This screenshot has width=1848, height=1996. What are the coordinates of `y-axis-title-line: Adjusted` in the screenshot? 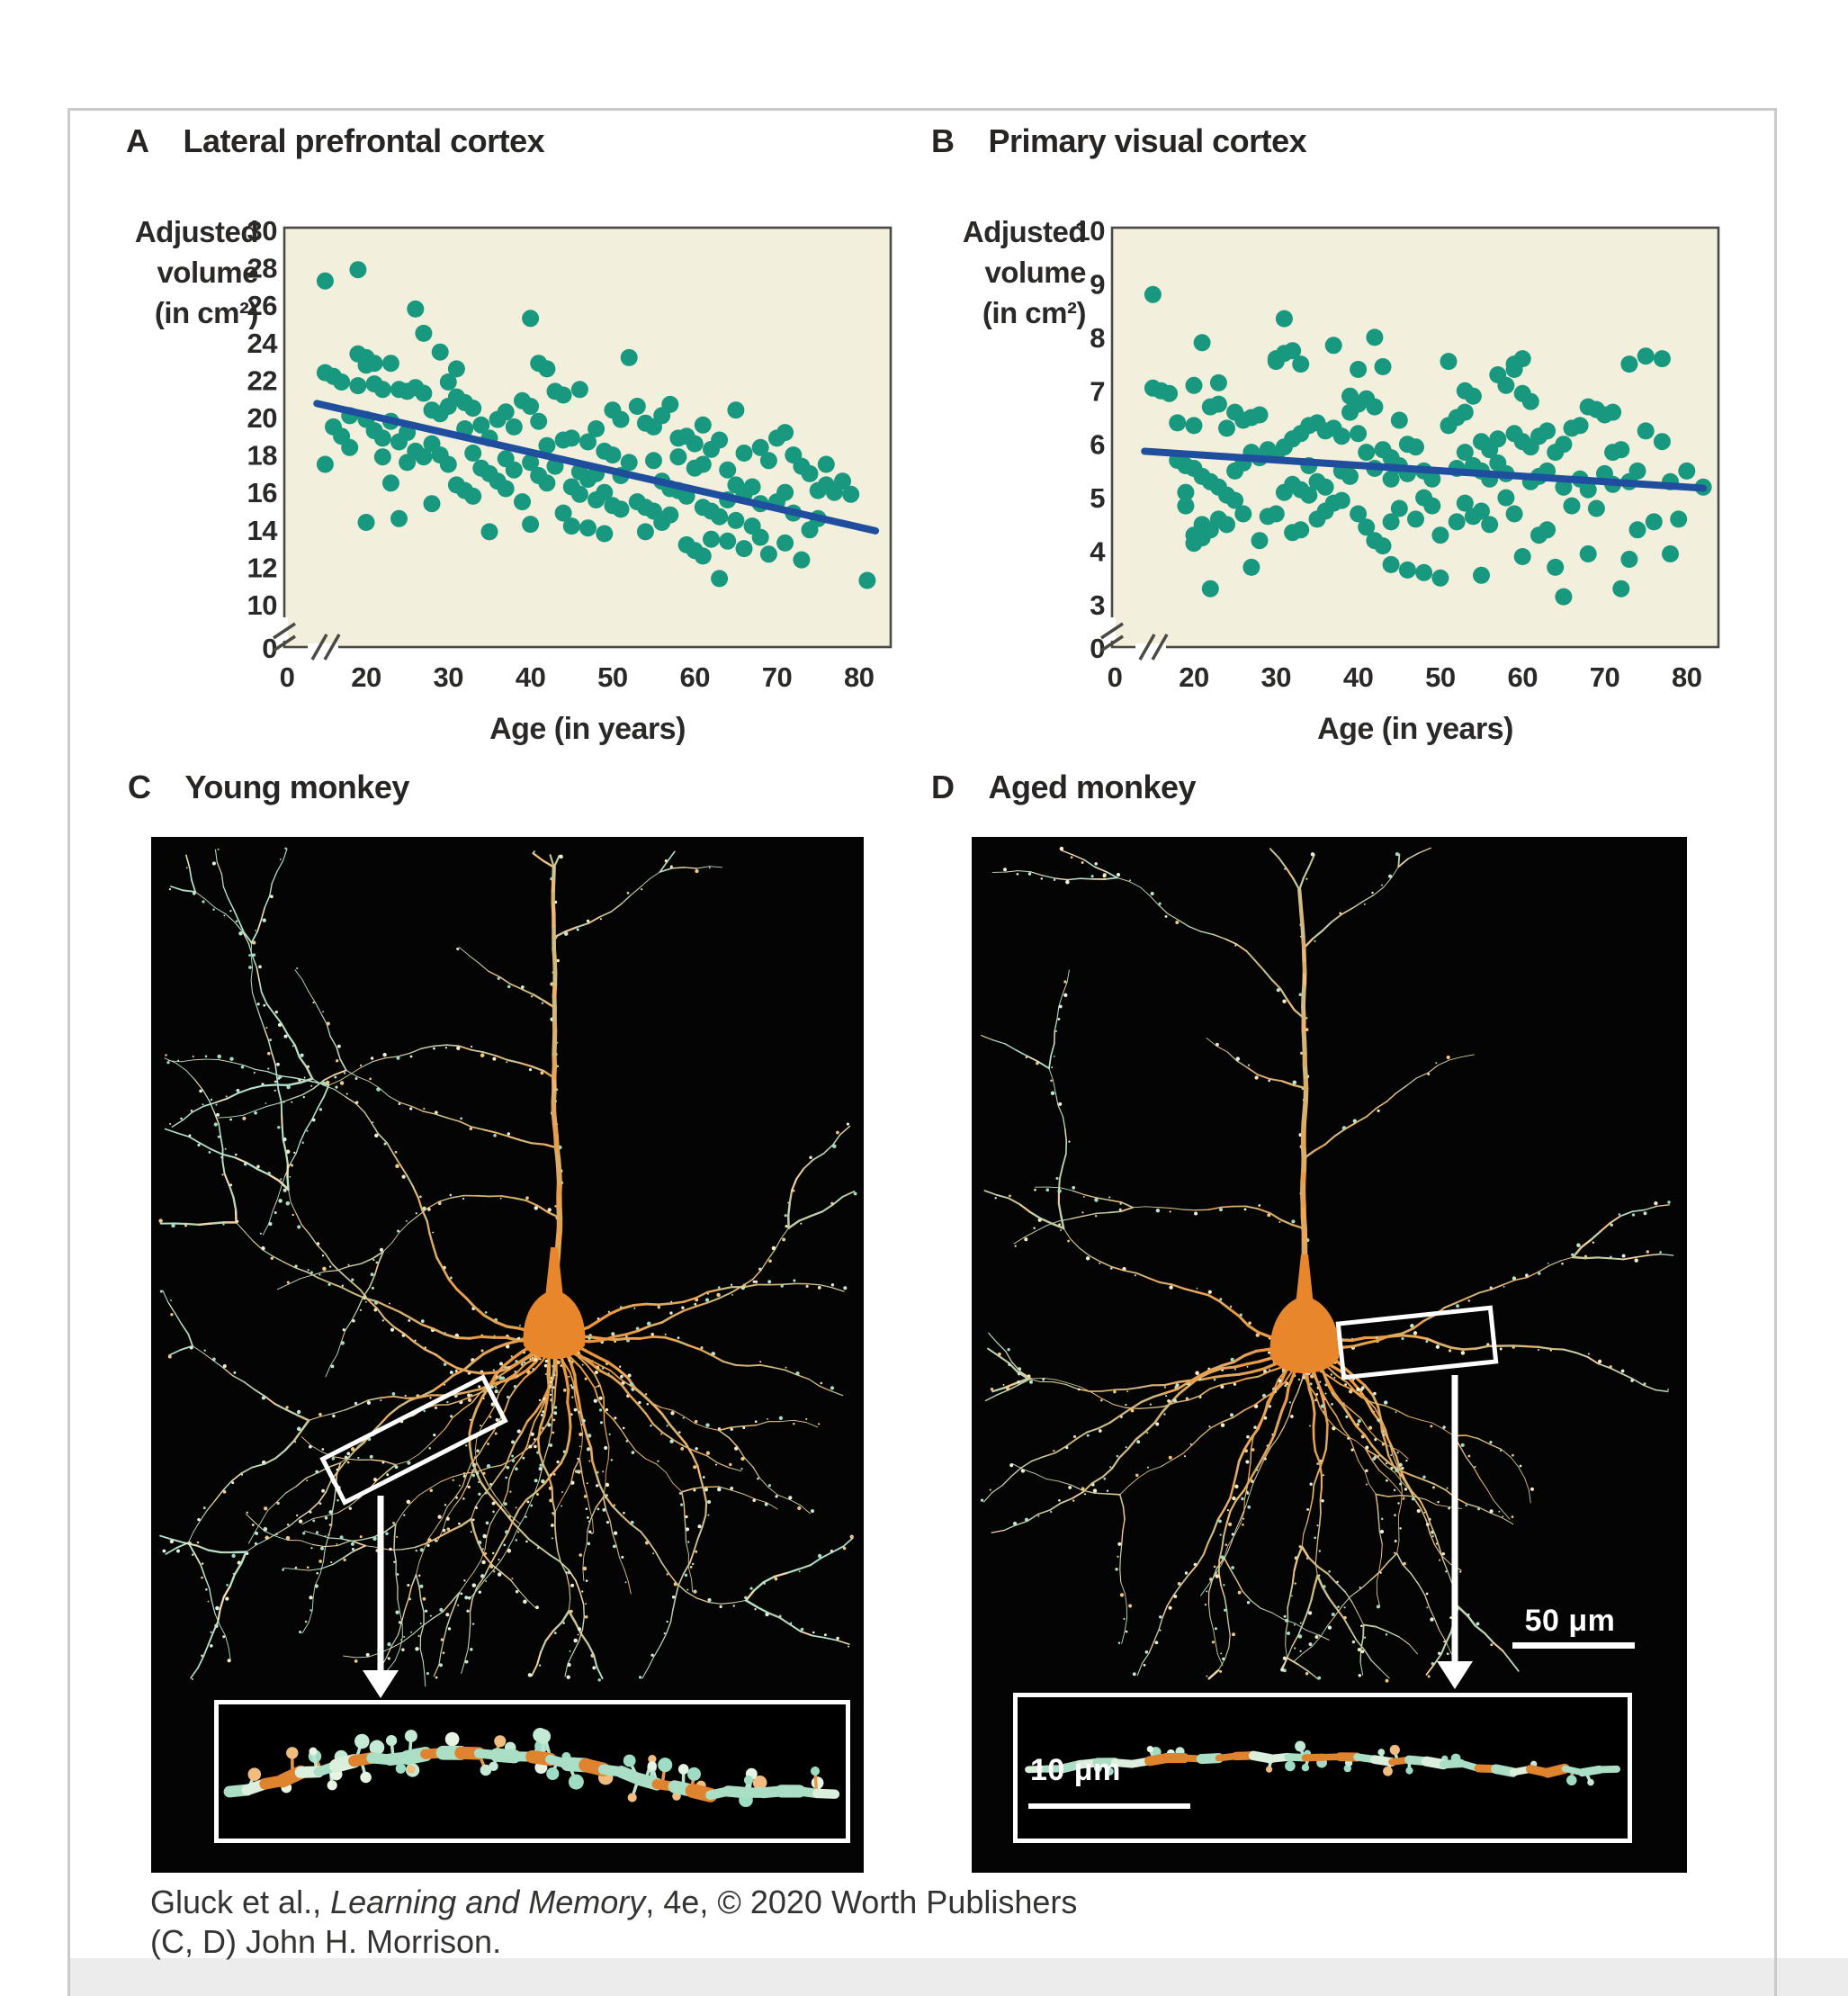 It's located at (196, 232).